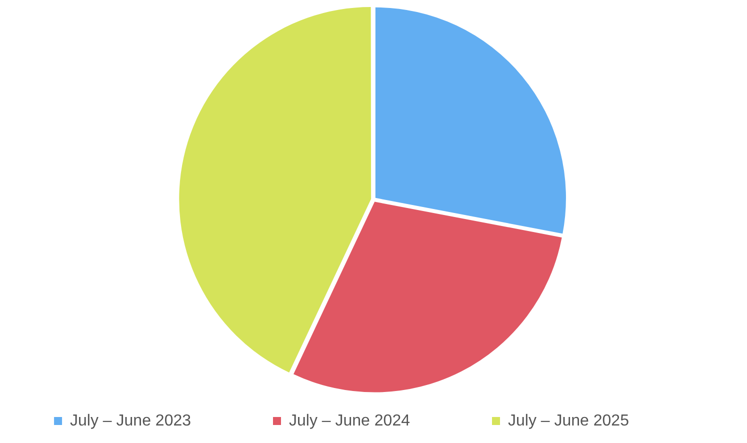  I want to click on legend-label: July – June 2024, so click(381, 421).